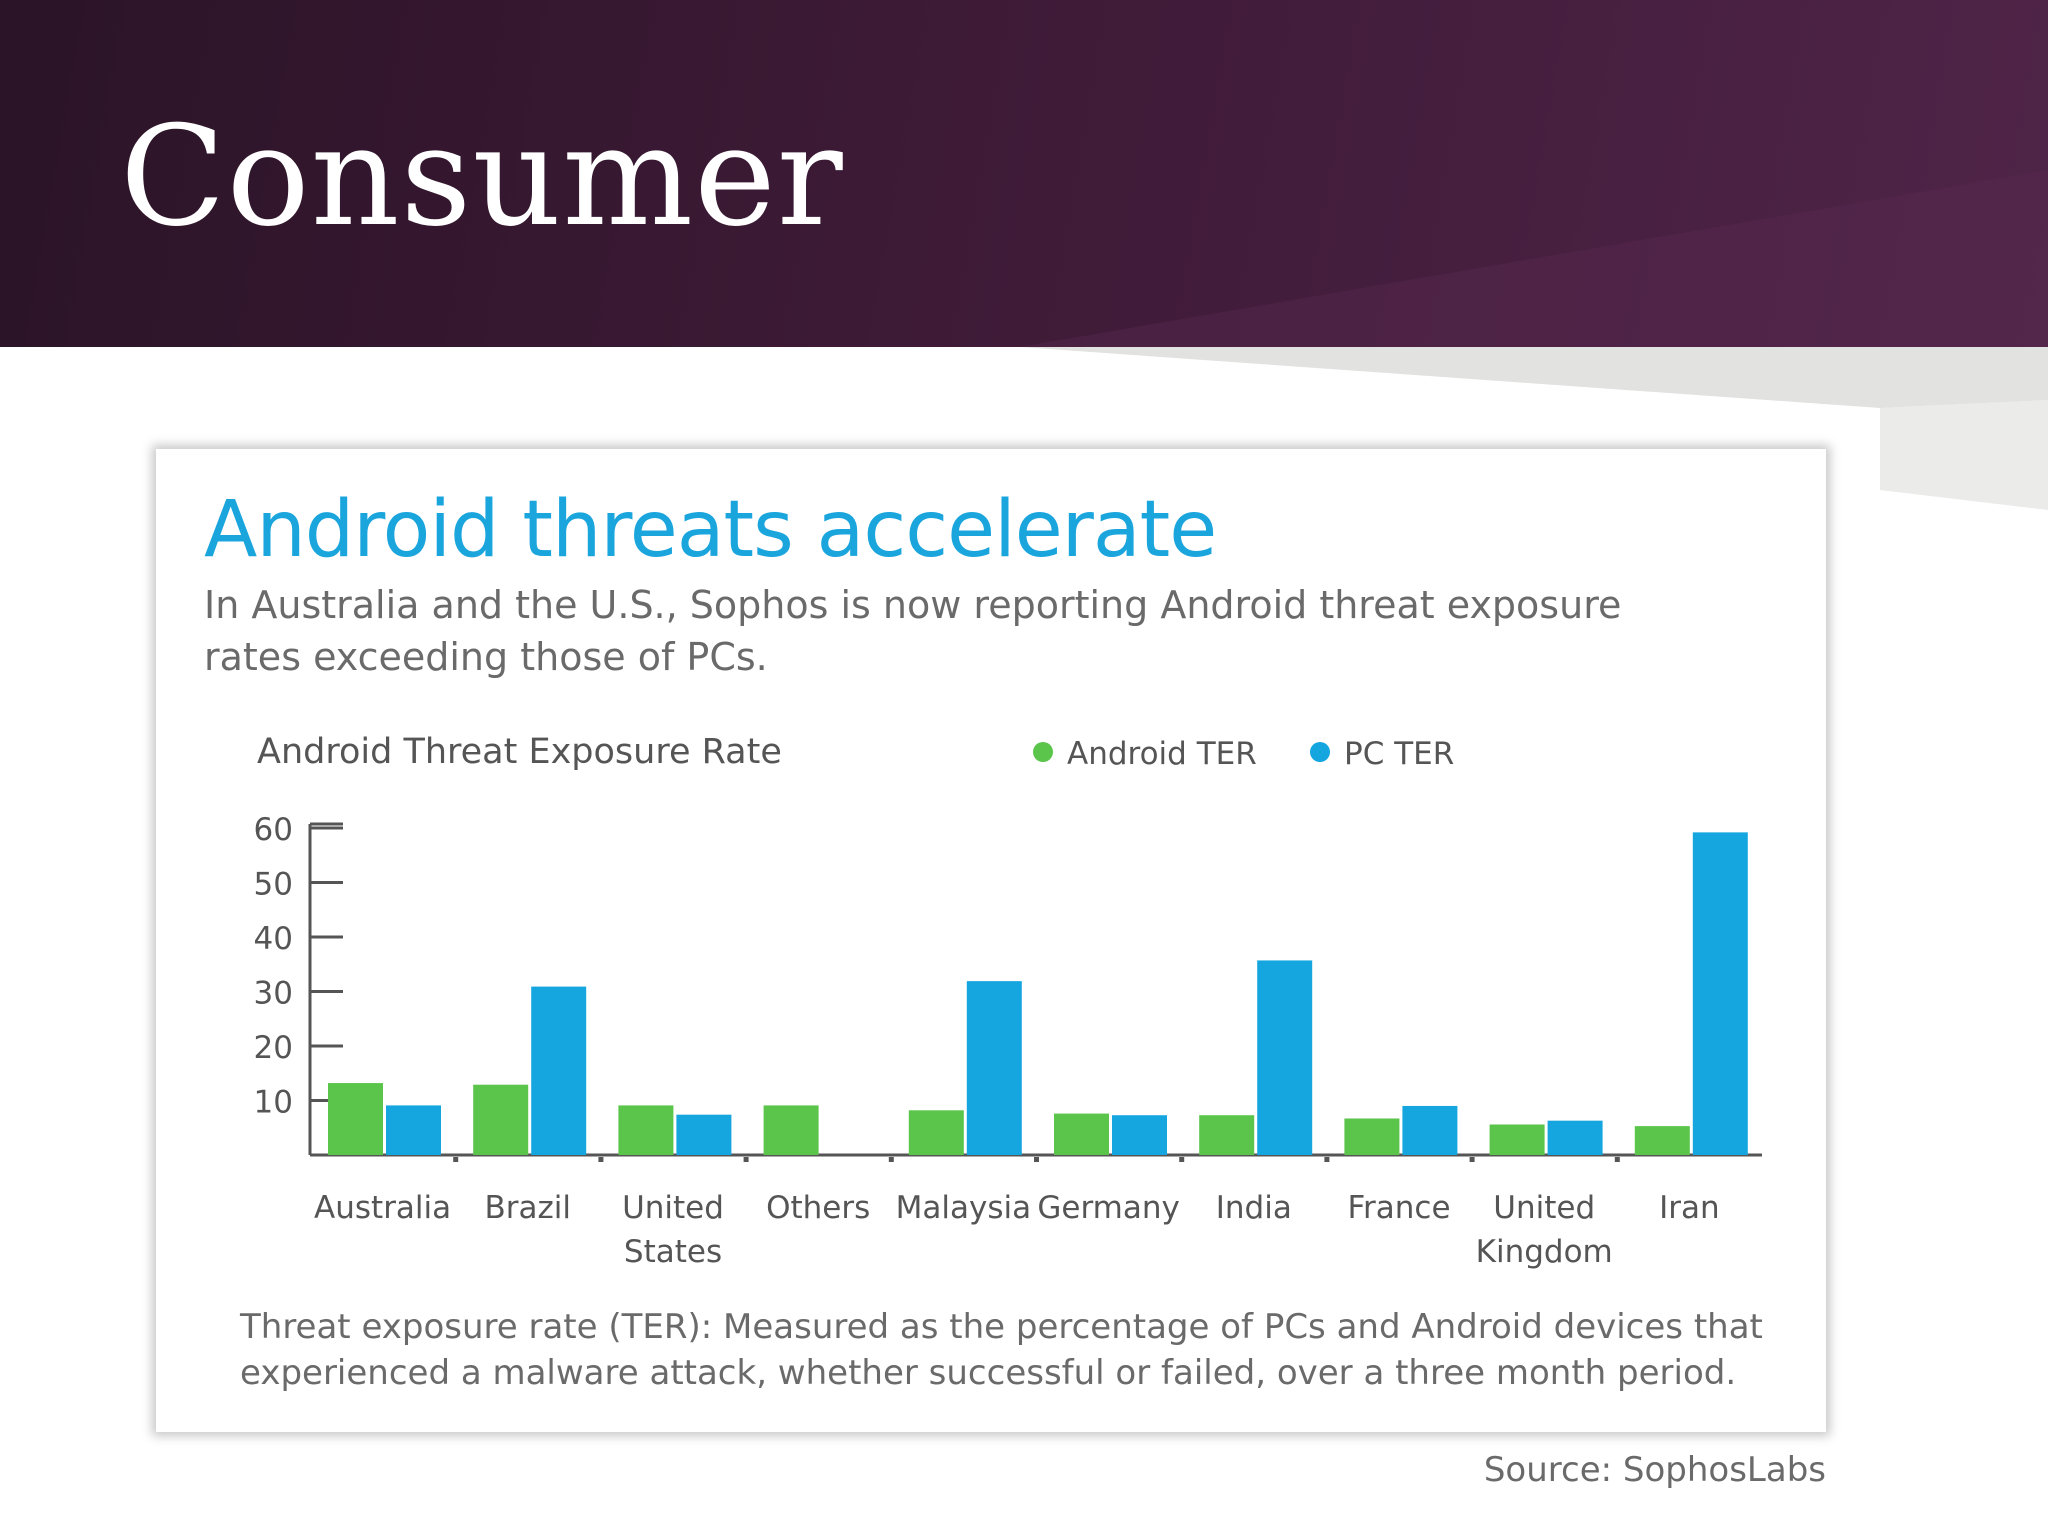 The width and height of the screenshot is (2048, 1536). What do you see at coordinates (382, 1208) in the screenshot?
I see `x-tick-label: Australia` at bounding box center [382, 1208].